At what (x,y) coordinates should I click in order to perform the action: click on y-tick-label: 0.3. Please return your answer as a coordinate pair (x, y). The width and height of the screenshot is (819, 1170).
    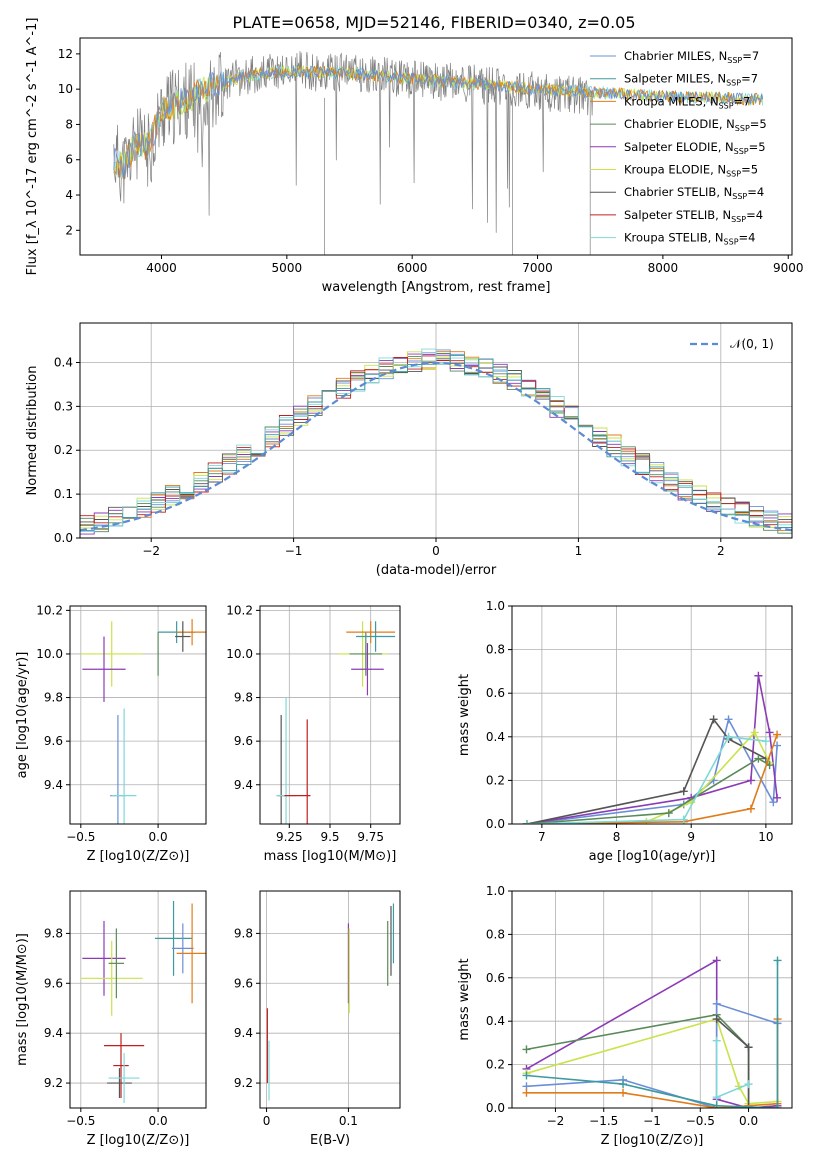
    Looking at the image, I should click on (63, 406).